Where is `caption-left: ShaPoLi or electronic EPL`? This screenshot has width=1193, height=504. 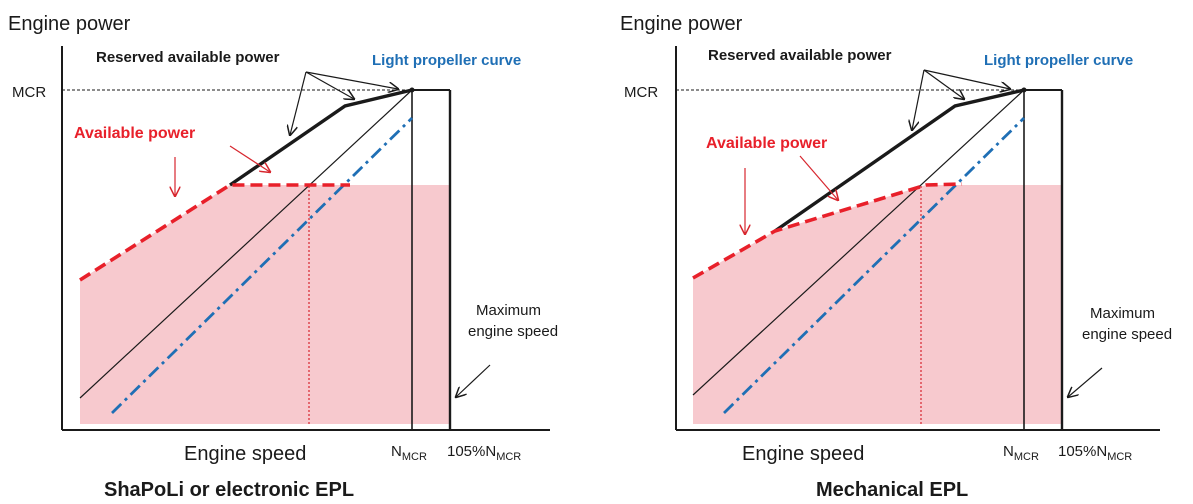 caption-left: ShaPoLi or electronic EPL is located at coordinates (229, 490).